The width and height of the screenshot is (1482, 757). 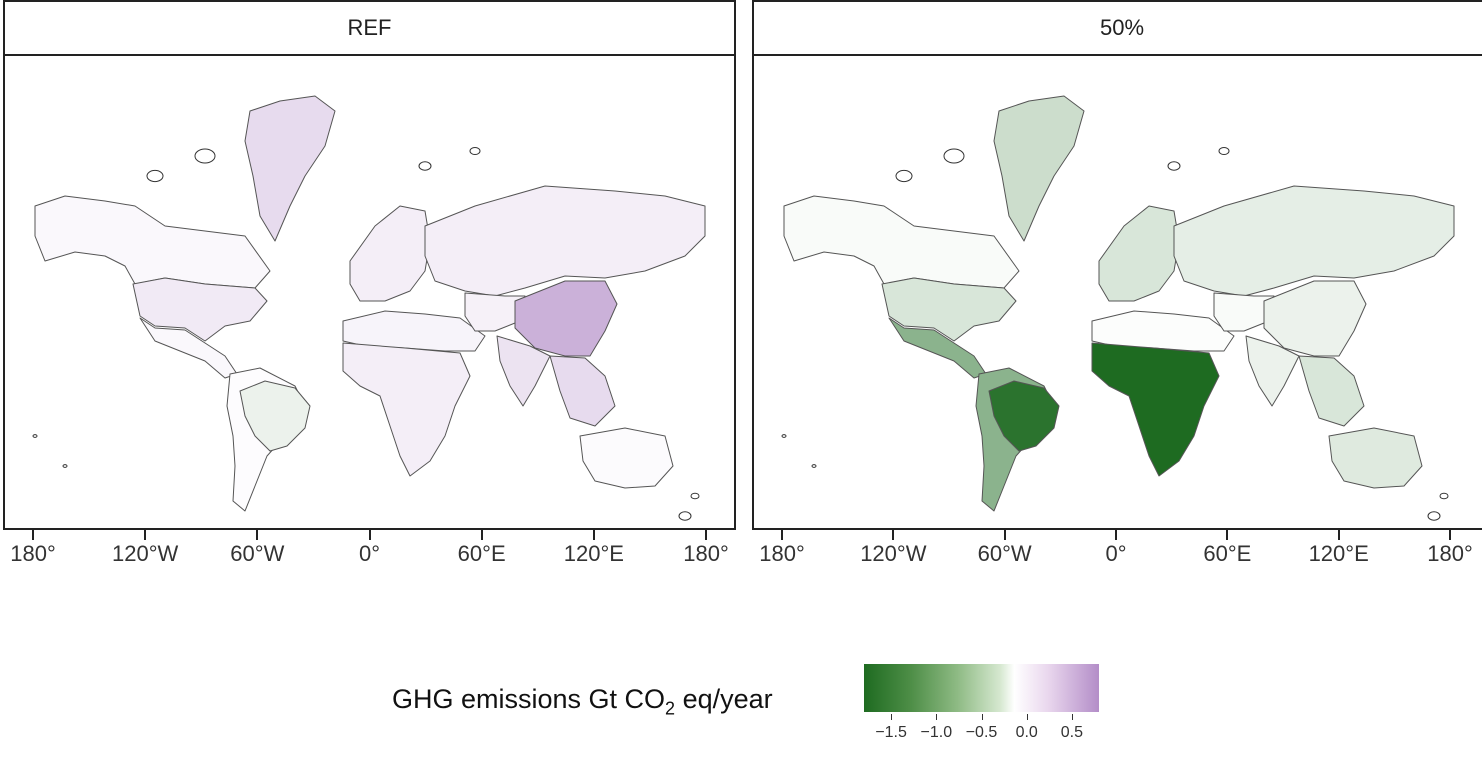 What do you see at coordinates (529, 699) in the screenshot?
I see `legend-title-text: GHG emissions Gt CO` at bounding box center [529, 699].